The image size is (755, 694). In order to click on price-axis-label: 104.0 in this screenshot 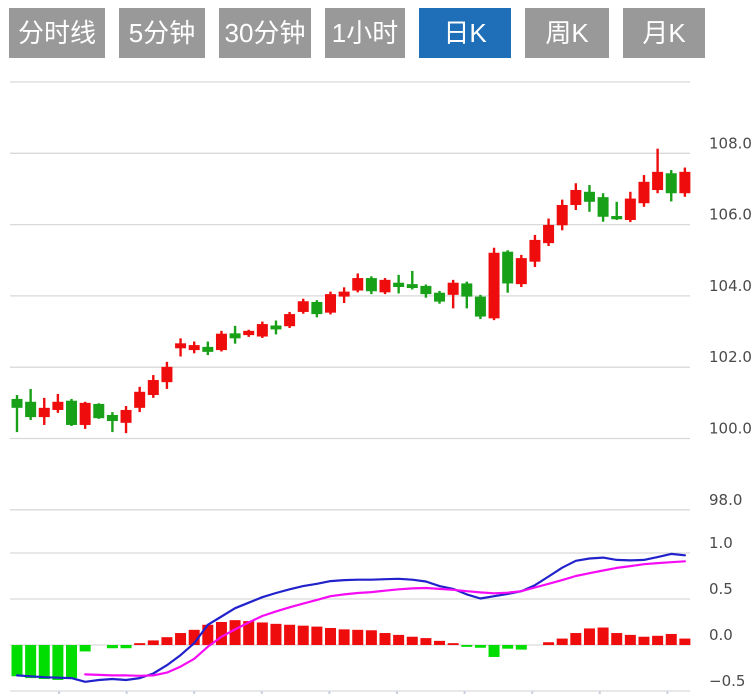, I will do `click(730, 286)`.